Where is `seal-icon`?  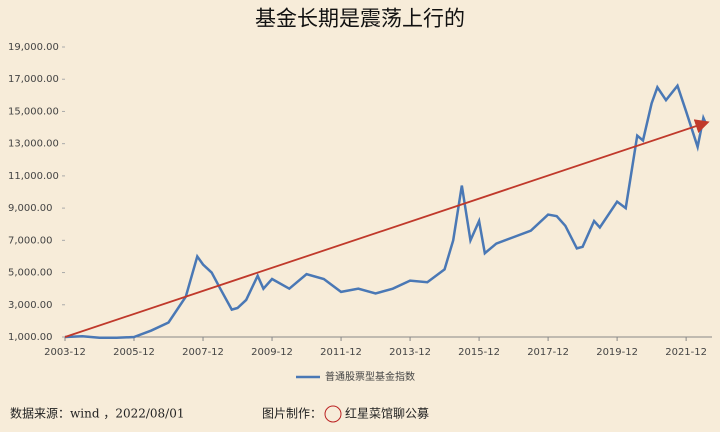
seal-icon is located at coordinates (333, 414).